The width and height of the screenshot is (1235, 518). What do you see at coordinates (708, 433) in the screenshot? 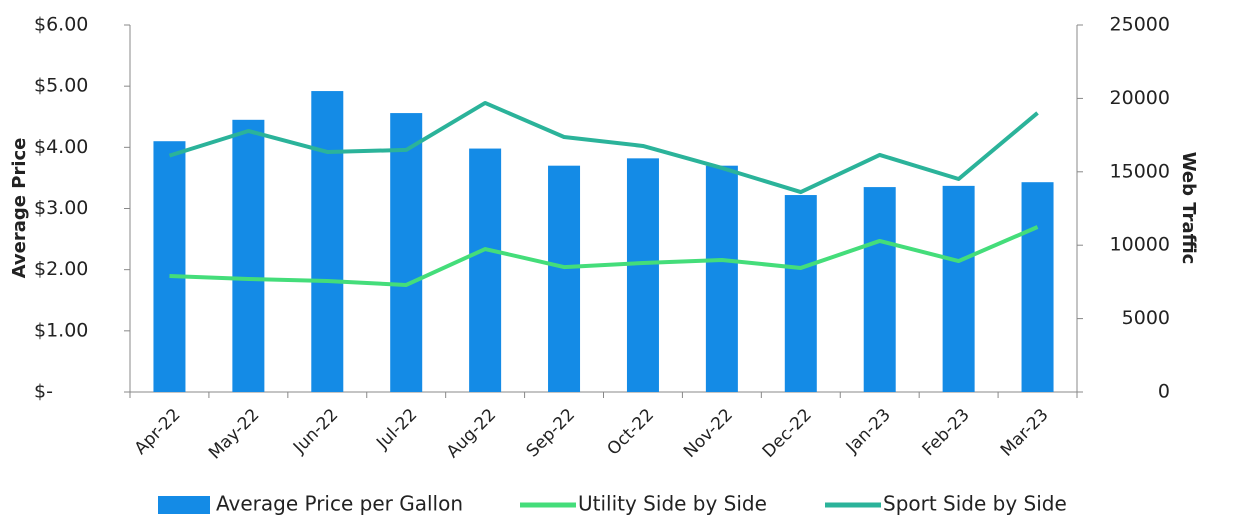
I see `x-tick-label: Nov-22` at bounding box center [708, 433].